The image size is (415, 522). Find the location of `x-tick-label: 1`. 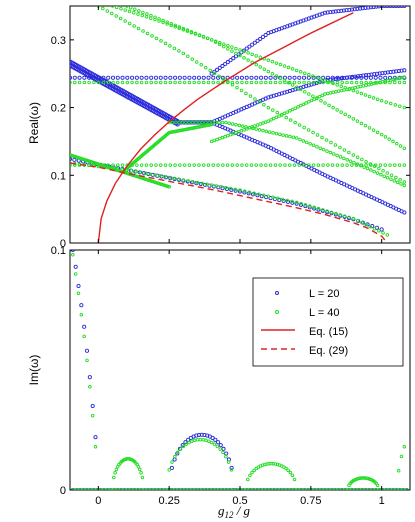

x-tick-label: 1 is located at coordinates (382, 501).